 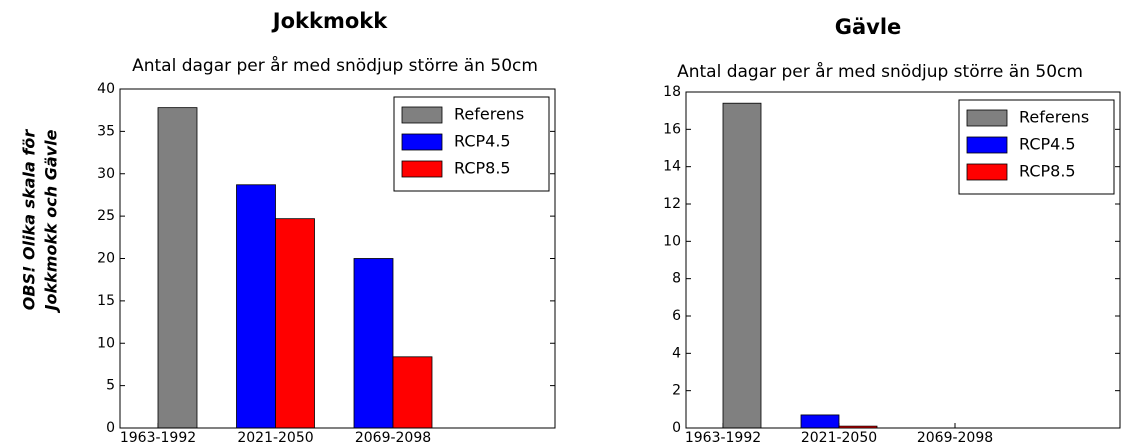 What do you see at coordinates (110, 386) in the screenshot?
I see `y-tick-label: 5` at bounding box center [110, 386].